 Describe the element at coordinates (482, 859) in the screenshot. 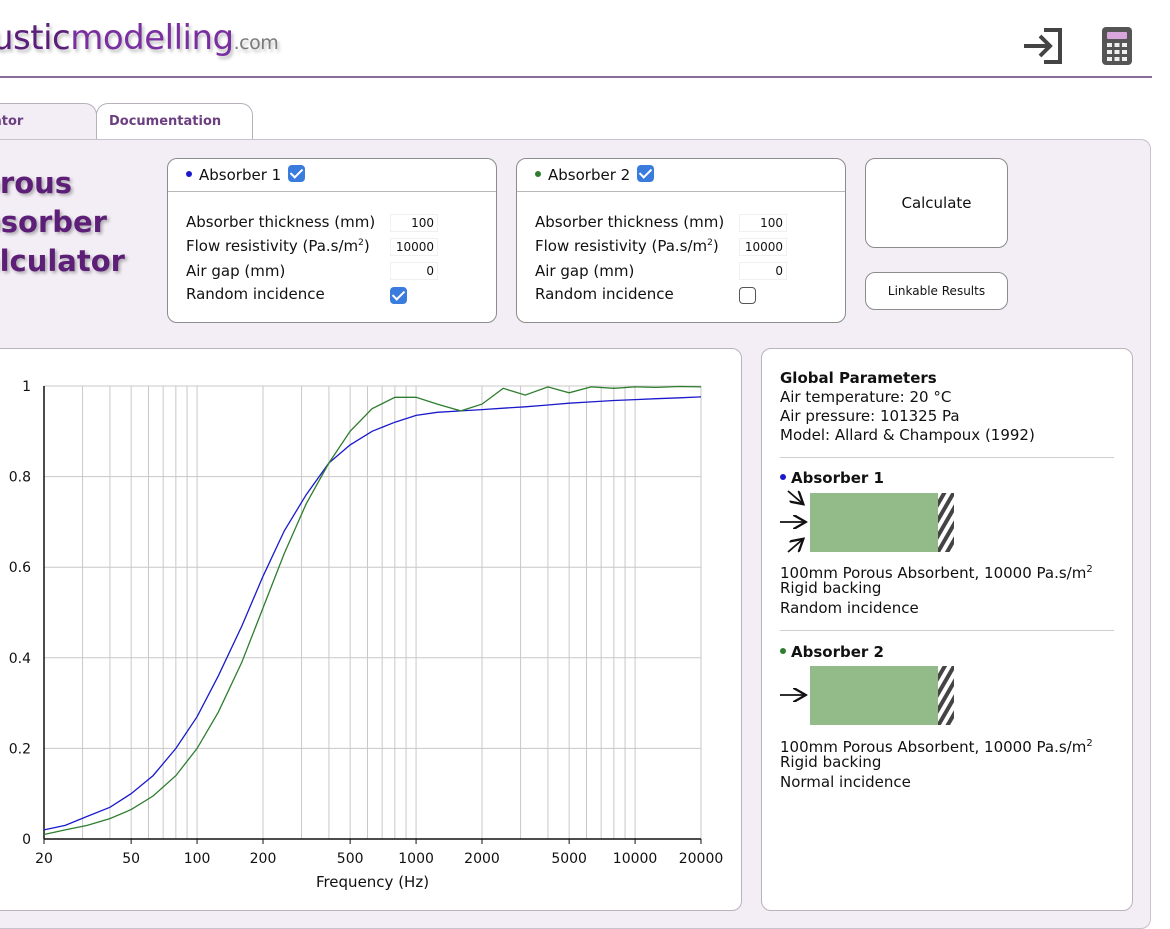

I see `x-tick-label: 2000` at that location.